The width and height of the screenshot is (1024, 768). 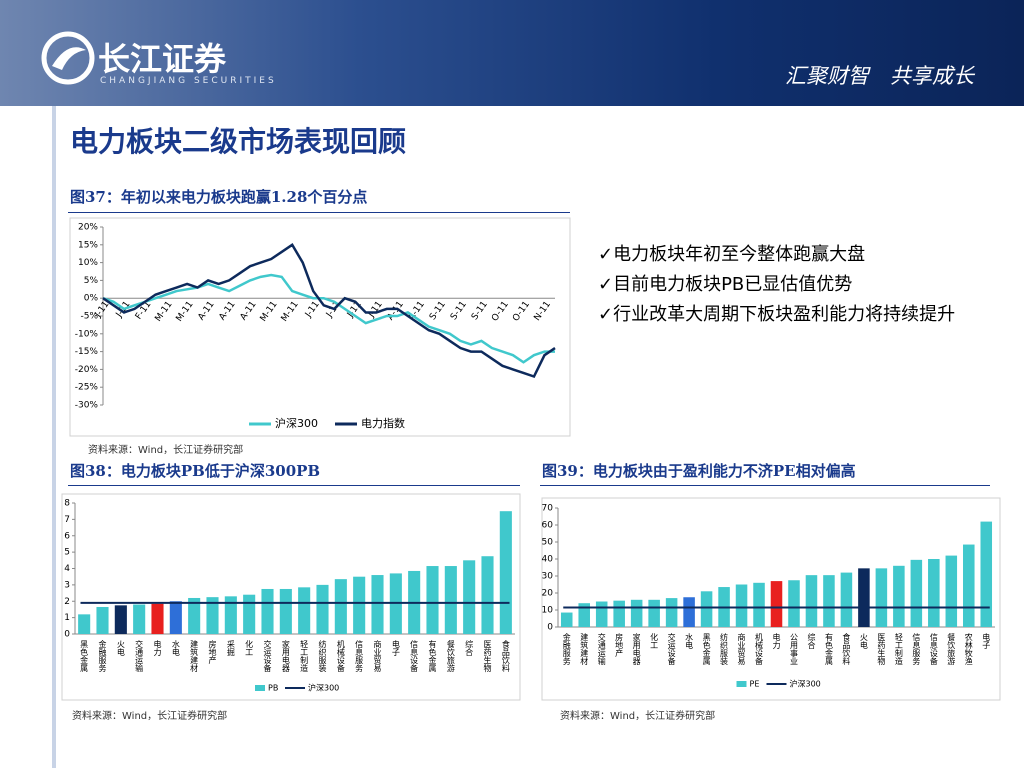 I want to click on logo-text: 长江证券, so click(x=162, y=59).